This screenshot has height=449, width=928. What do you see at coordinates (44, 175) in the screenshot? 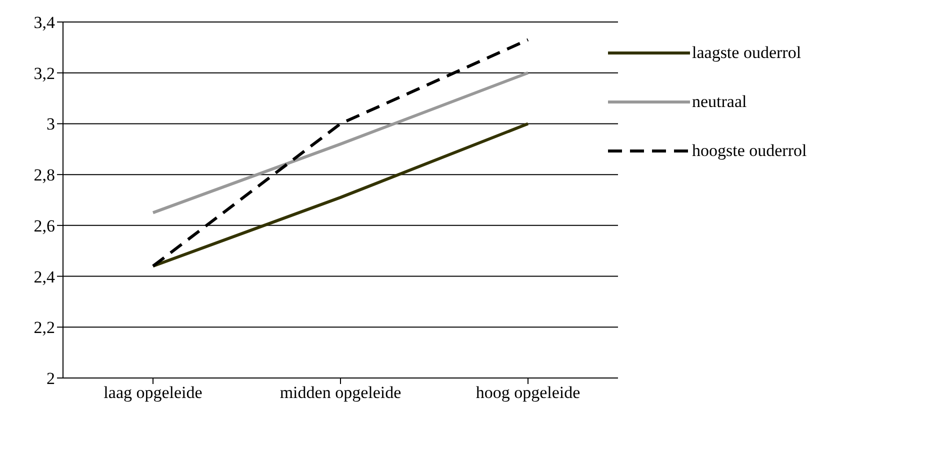
I see `y-tick-label: 2,8` at bounding box center [44, 175].